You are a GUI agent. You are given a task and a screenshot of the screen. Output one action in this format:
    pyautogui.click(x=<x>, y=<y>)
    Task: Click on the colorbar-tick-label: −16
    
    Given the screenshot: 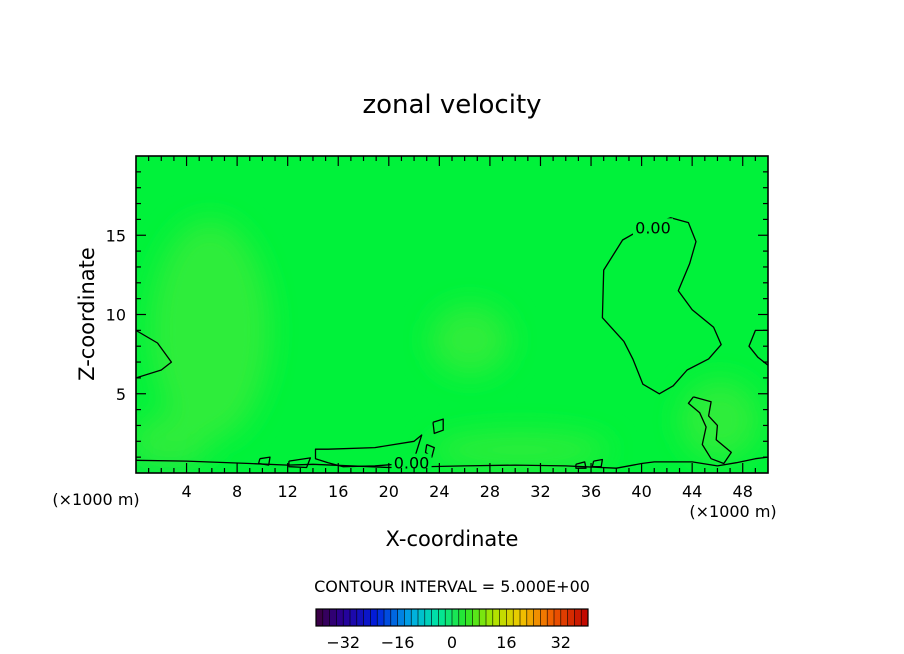 What is the action you would take?
    pyautogui.click(x=398, y=642)
    